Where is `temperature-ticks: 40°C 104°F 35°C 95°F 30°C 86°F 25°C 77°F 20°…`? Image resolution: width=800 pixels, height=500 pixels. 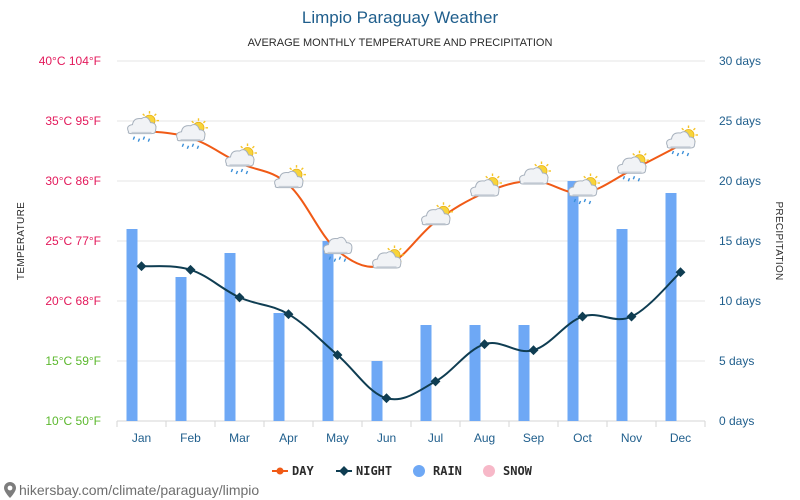
temperature-ticks: 40°C 104°F 35°C 95°F 30°C 86°F 25°C 77°F 20°… is located at coordinates (70, 241).